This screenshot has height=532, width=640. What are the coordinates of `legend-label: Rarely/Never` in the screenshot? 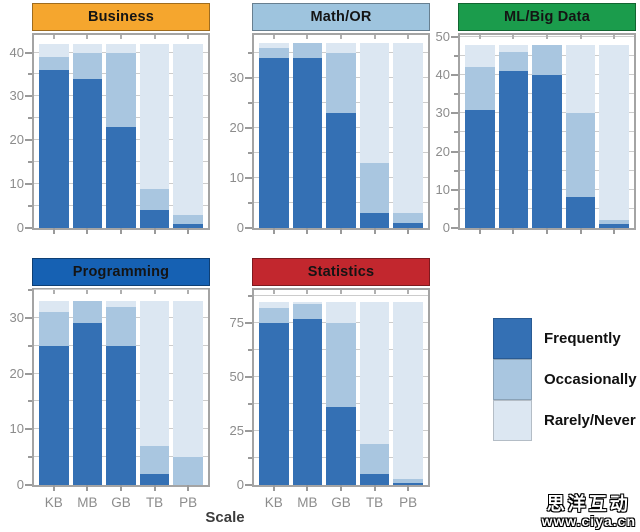 It's located at (590, 420).